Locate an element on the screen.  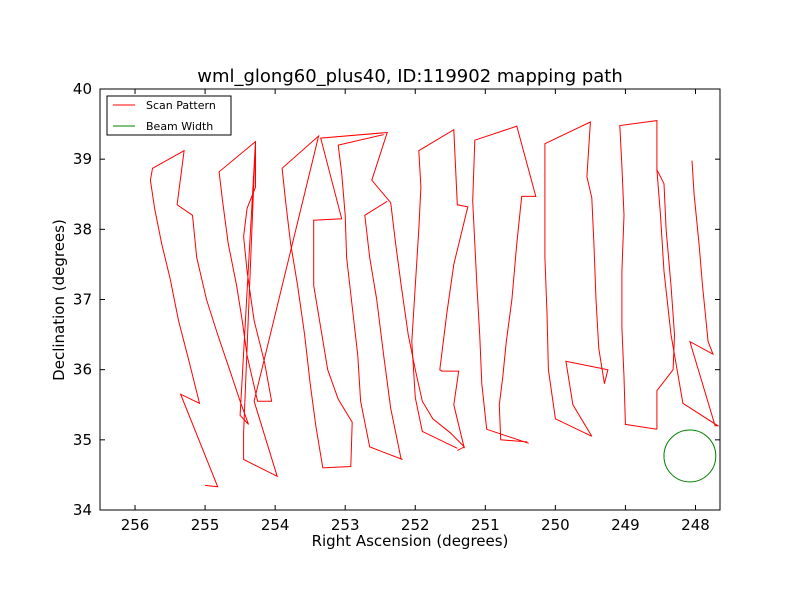
x-axis-label: Right Ascension (degrees) is located at coordinates (410, 541).